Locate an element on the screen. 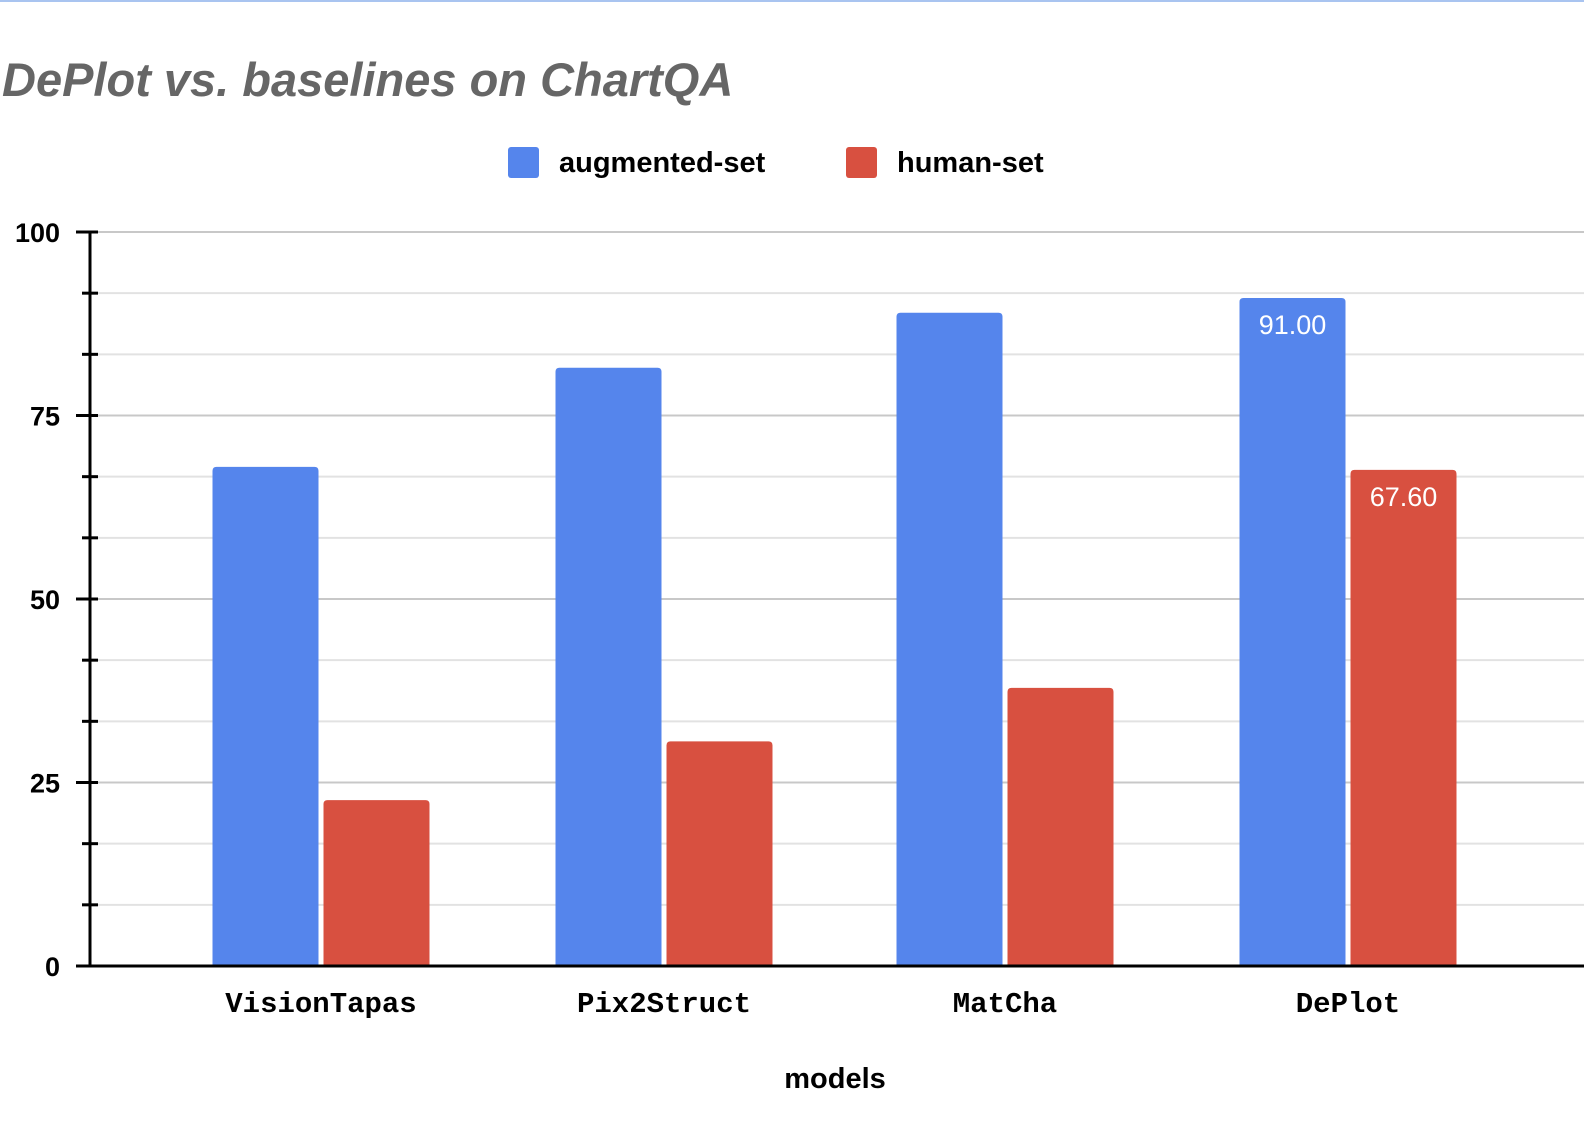 The height and width of the screenshot is (1142, 1584). data-label: 67.60 is located at coordinates (1404, 497).